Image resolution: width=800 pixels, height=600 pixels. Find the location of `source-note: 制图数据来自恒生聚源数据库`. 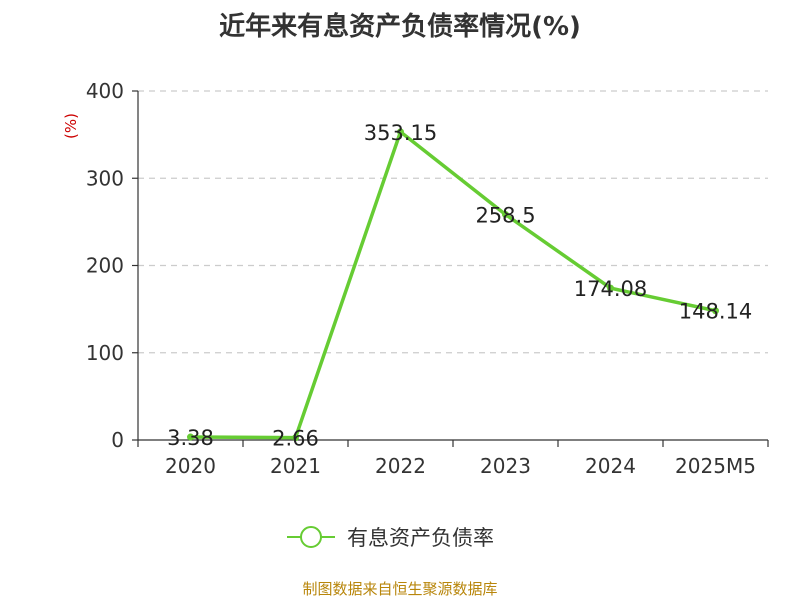

source-note: 制图数据来自恒生聚源数据库 is located at coordinates (400, 589).